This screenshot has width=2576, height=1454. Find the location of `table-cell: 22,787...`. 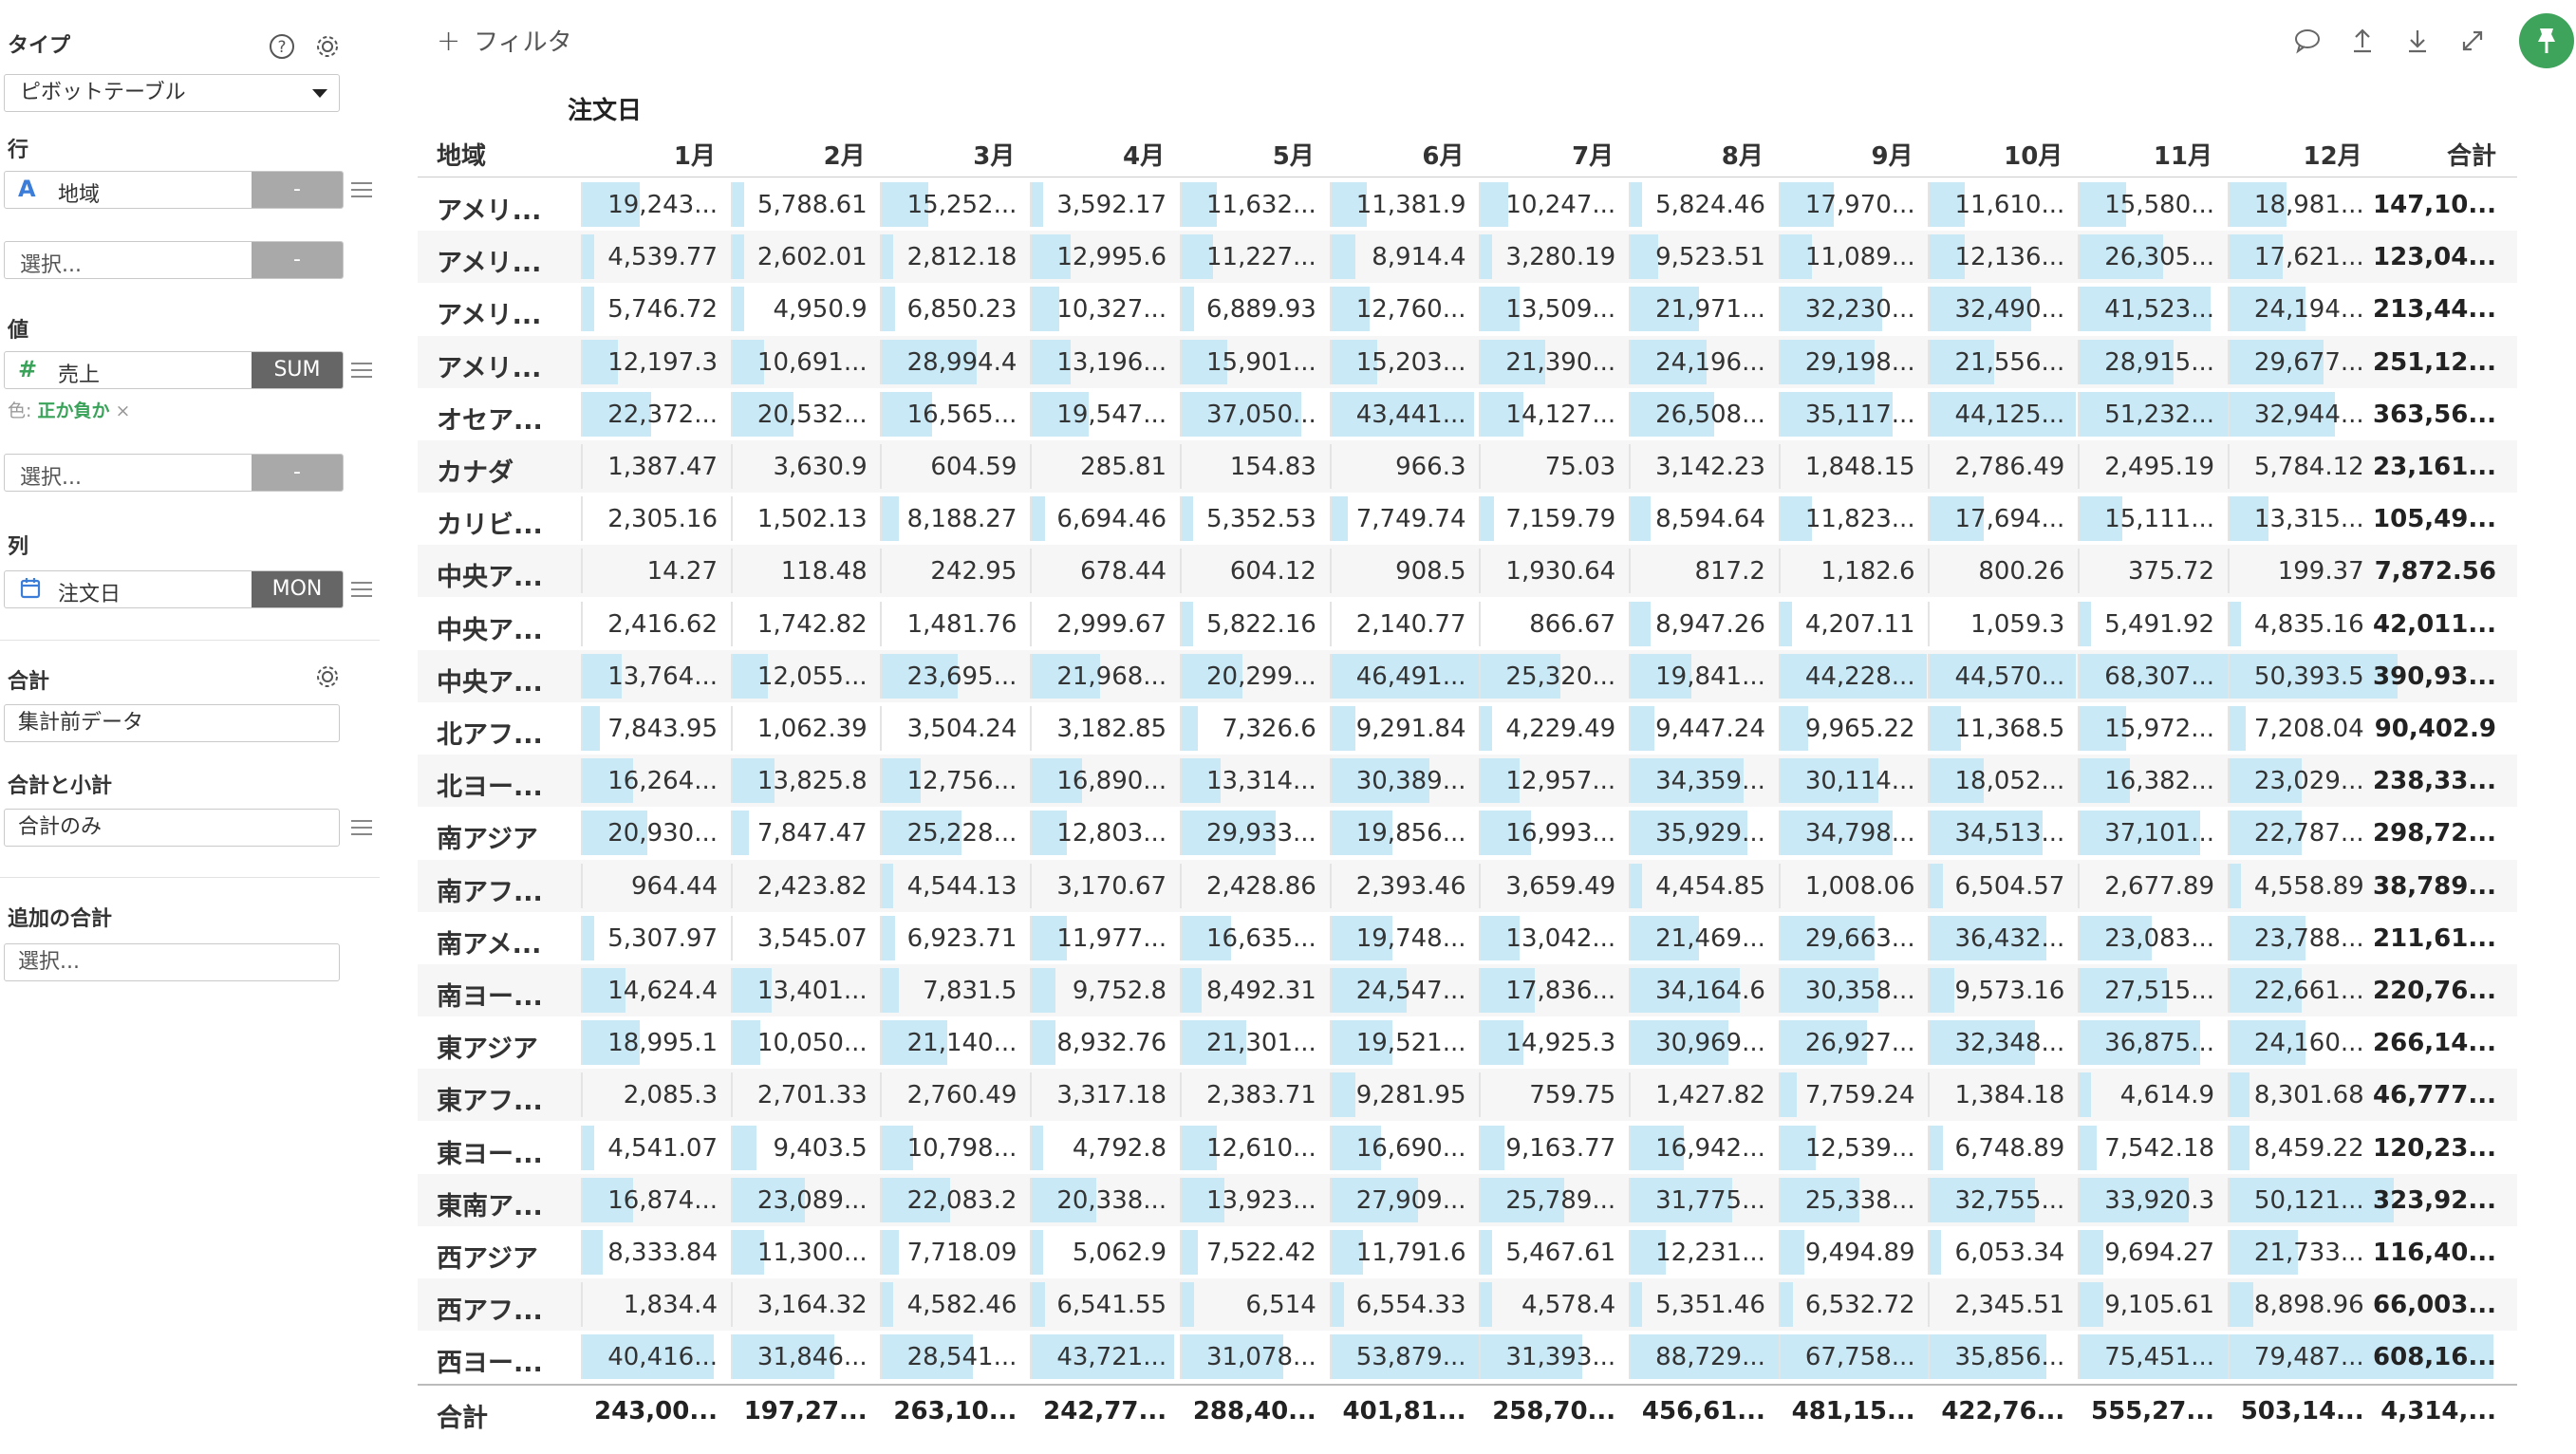

table-cell: 22,787... is located at coordinates (2298, 833).